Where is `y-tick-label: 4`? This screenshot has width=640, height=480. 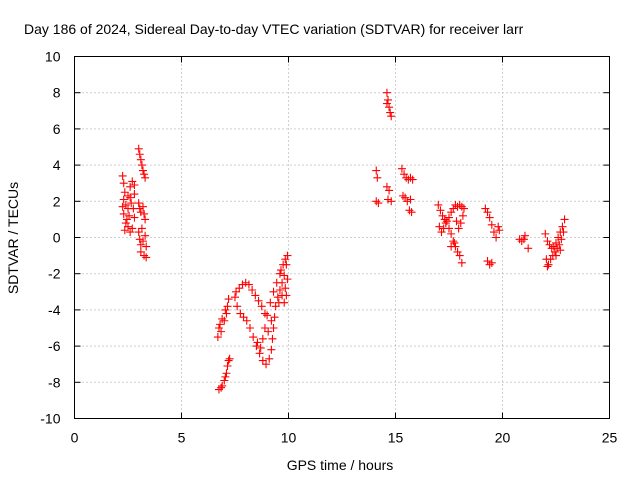
y-tick-label: 4 is located at coordinates (57, 165).